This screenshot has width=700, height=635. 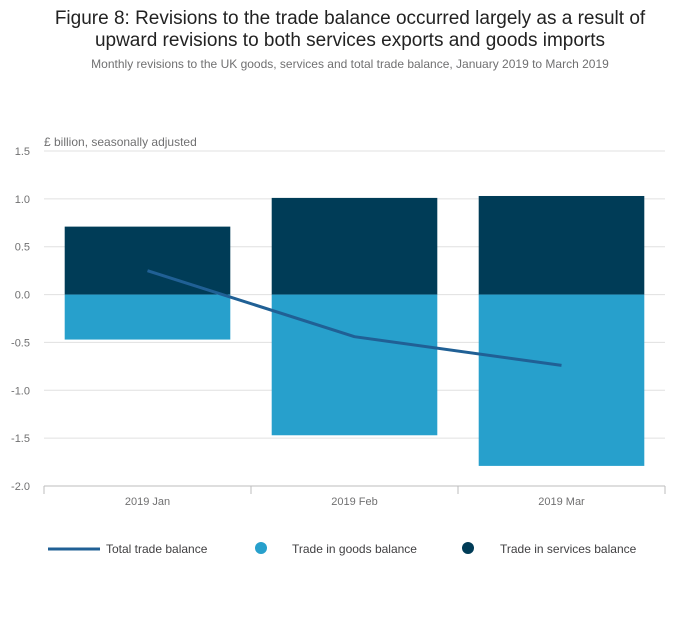 I want to click on legend-label-services: Trade in services balance, so click(x=568, y=549).